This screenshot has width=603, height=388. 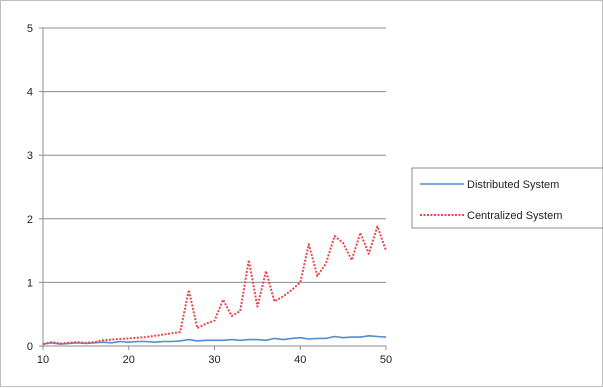 I want to click on x-tick-label: 30, so click(x=214, y=360).